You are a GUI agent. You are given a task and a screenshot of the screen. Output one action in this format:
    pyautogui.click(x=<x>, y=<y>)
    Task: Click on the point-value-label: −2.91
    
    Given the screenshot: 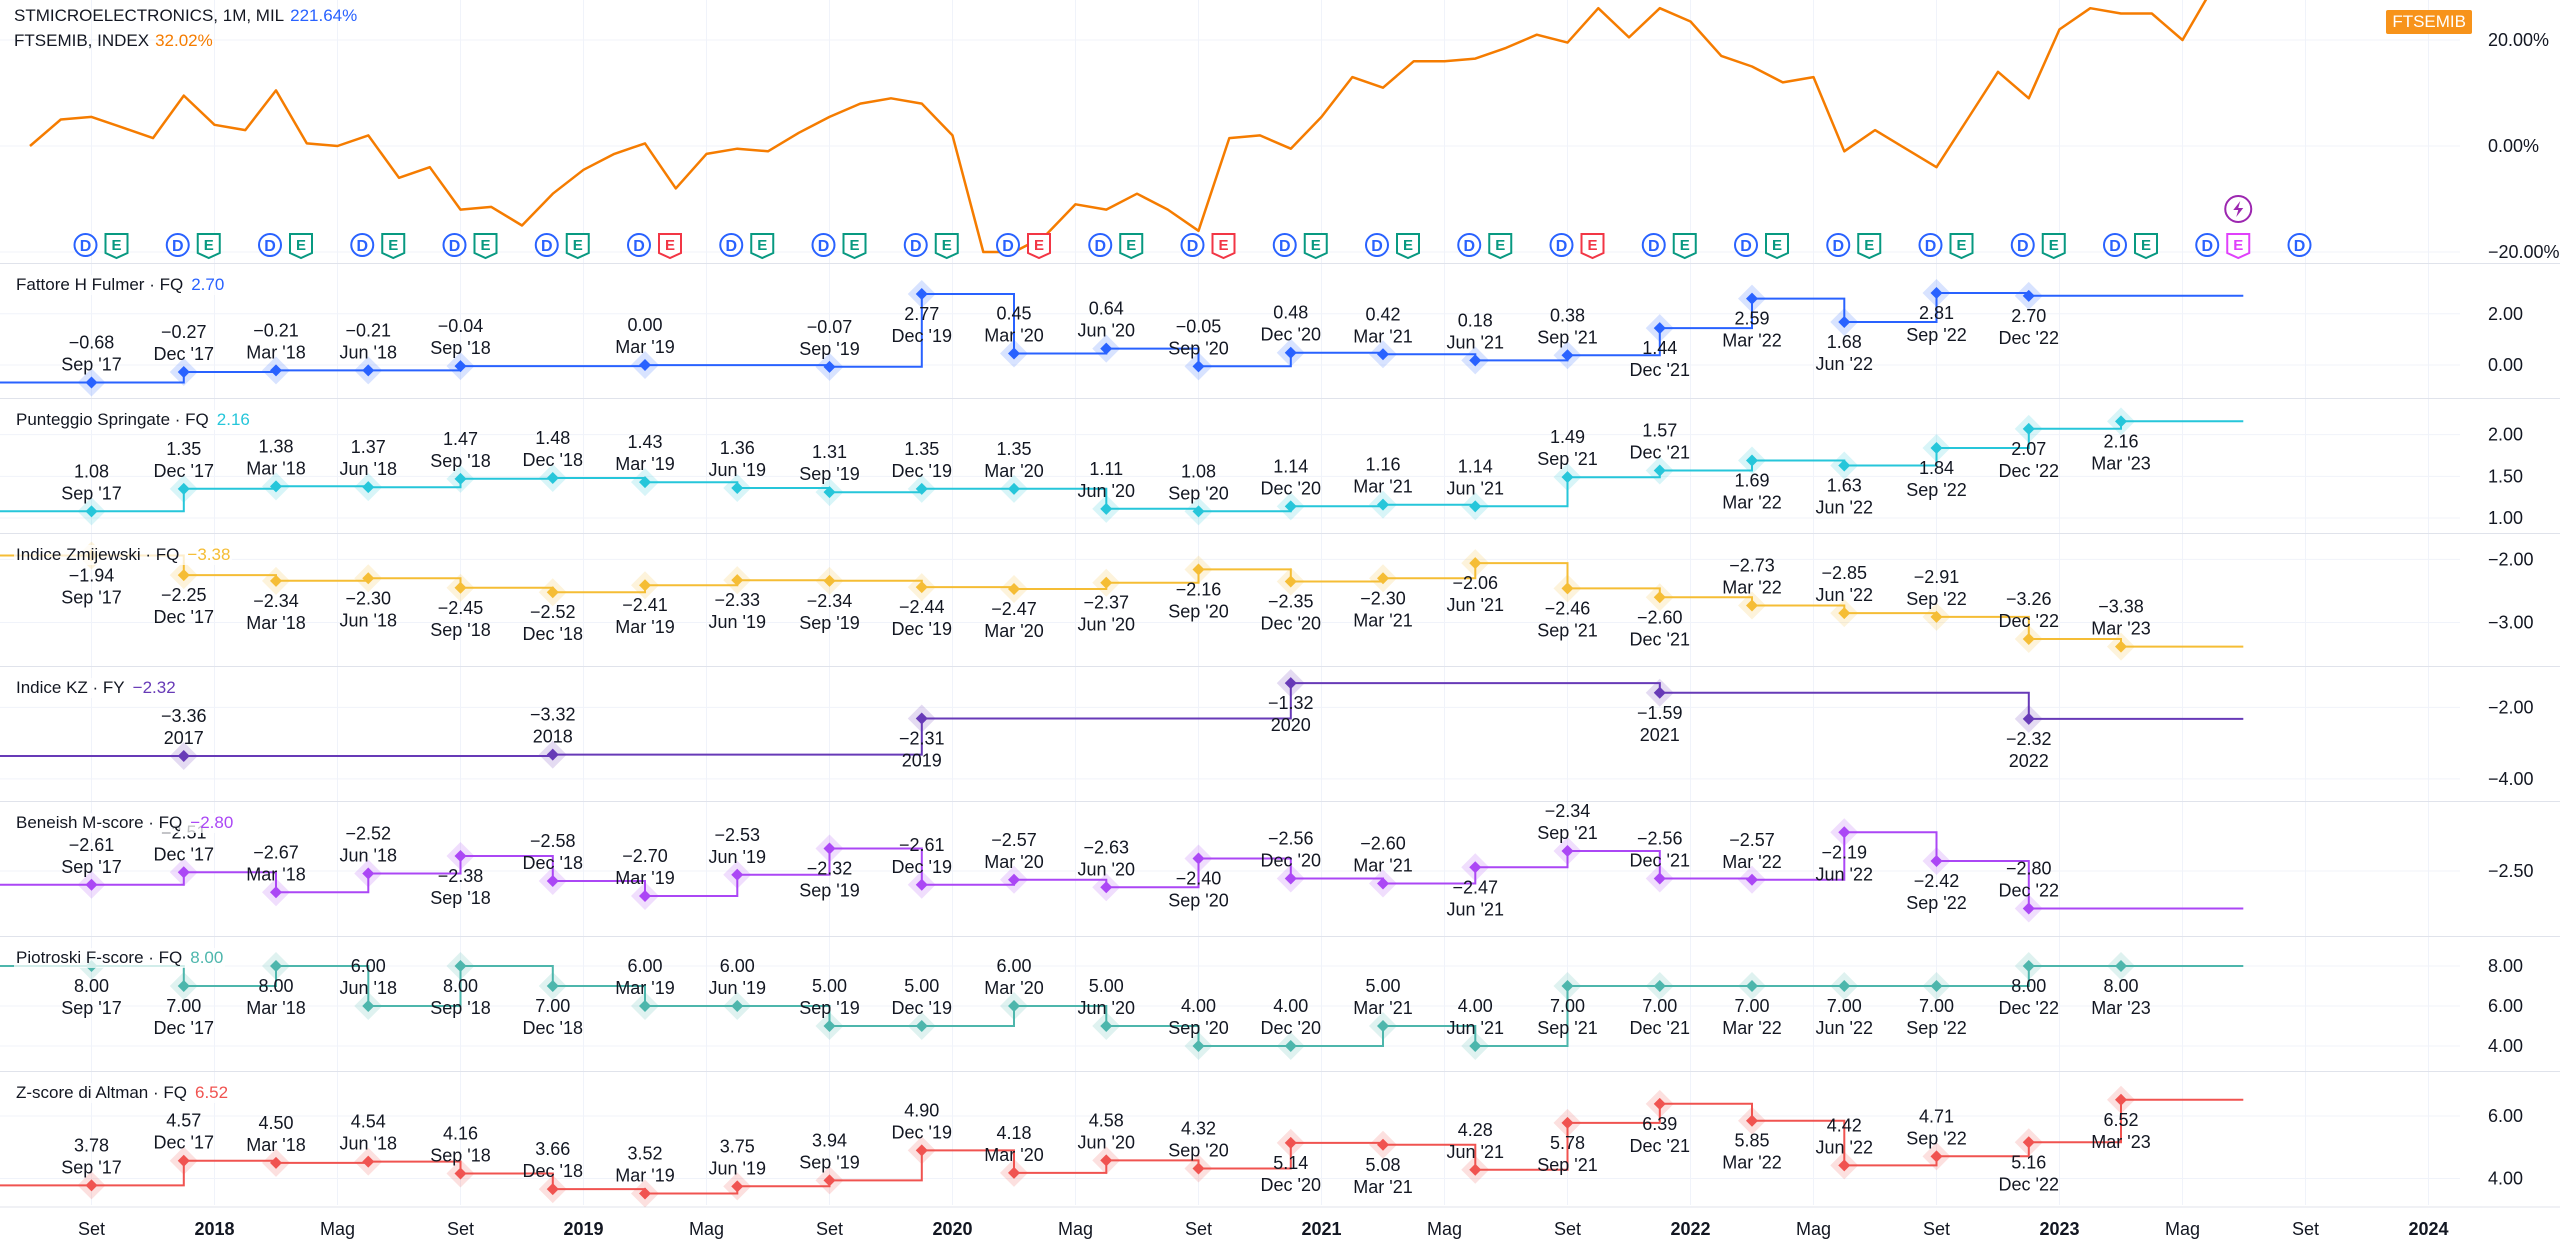 What is the action you would take?
    pyautogui.click(x=1937, y=577)
    